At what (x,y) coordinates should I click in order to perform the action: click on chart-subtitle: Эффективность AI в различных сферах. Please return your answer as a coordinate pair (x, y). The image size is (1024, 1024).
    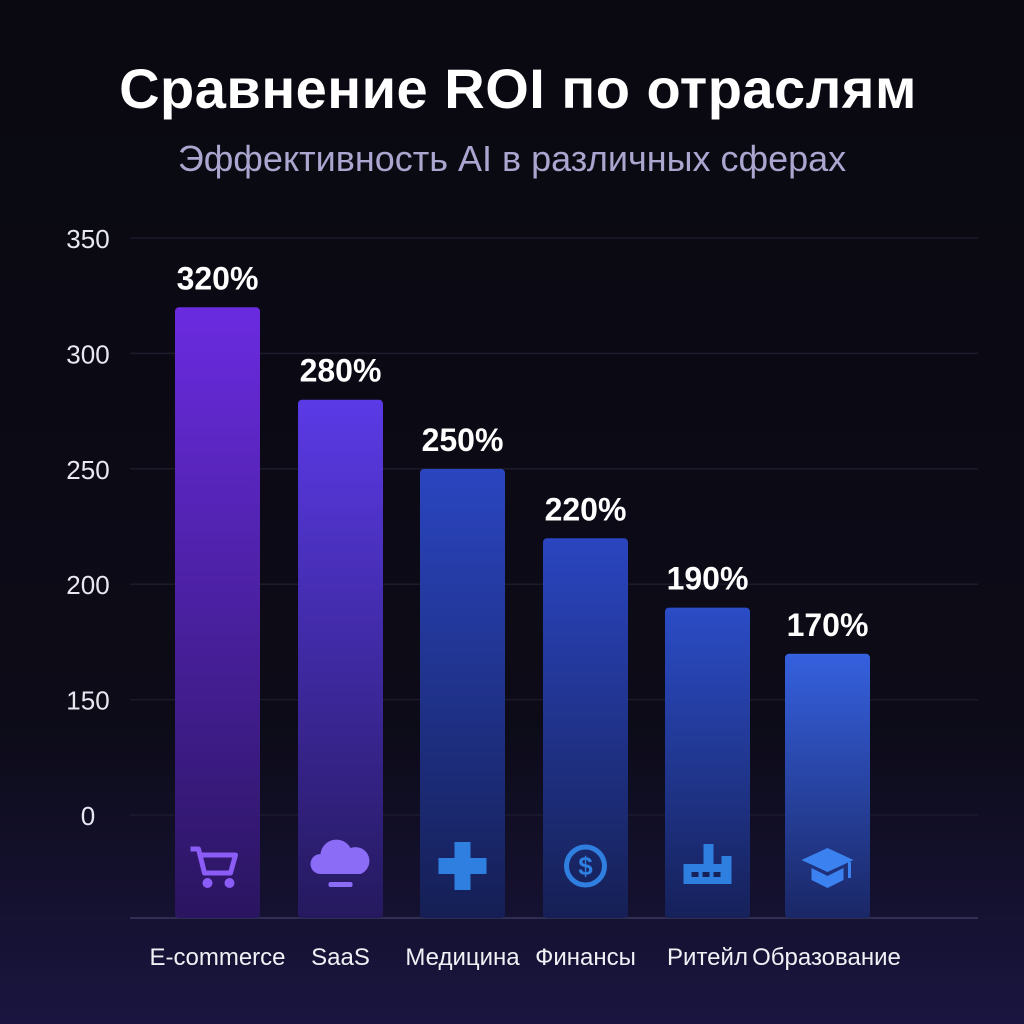
    Looking at the image, I should click on (512, 158).